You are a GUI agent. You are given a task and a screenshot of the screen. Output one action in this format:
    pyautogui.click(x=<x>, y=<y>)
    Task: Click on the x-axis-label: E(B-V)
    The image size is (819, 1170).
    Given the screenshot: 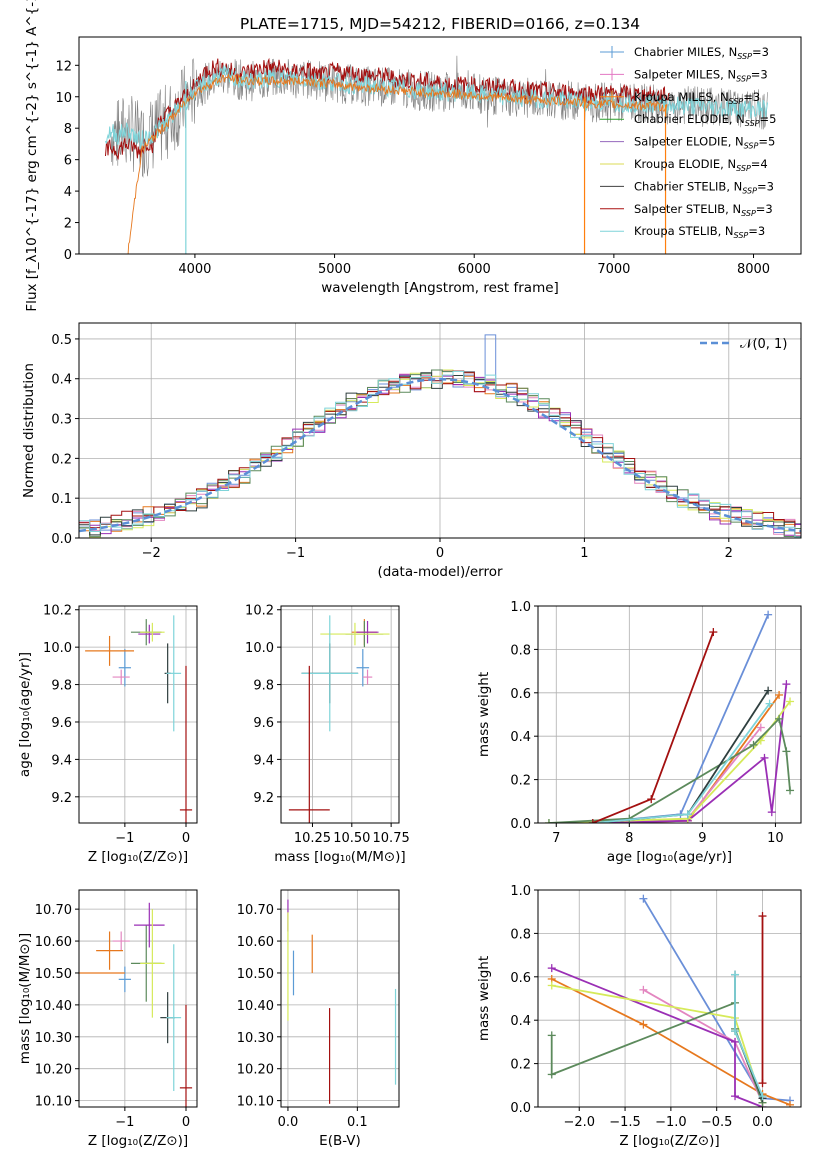 What is the action you would take?
    pyautogui.click(x=340, y=1141)
    